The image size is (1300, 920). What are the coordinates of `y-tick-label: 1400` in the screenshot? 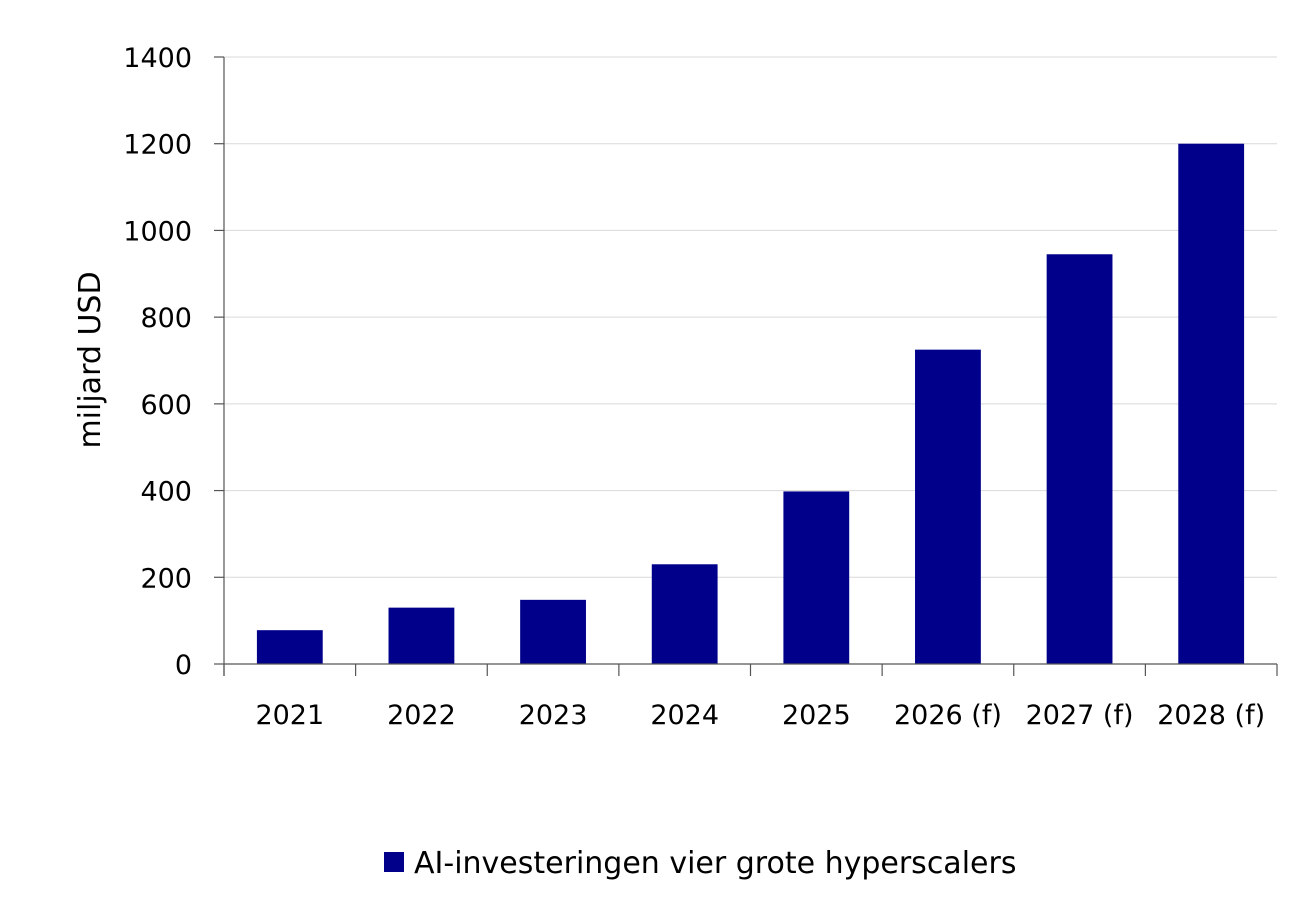 It's located at (157, 58).